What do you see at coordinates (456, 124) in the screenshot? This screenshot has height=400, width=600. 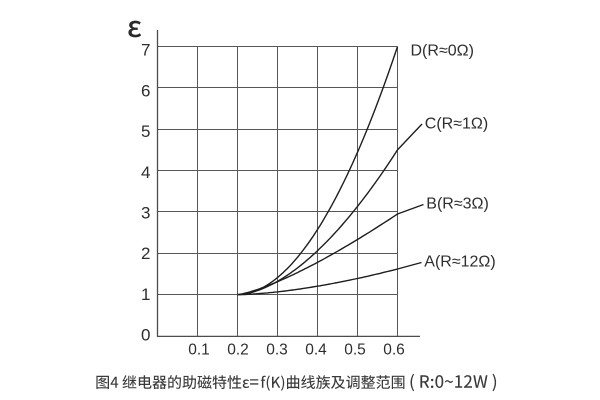 I see `svg-text: C(R≈1Ω)` at bounding box center [456, 124].